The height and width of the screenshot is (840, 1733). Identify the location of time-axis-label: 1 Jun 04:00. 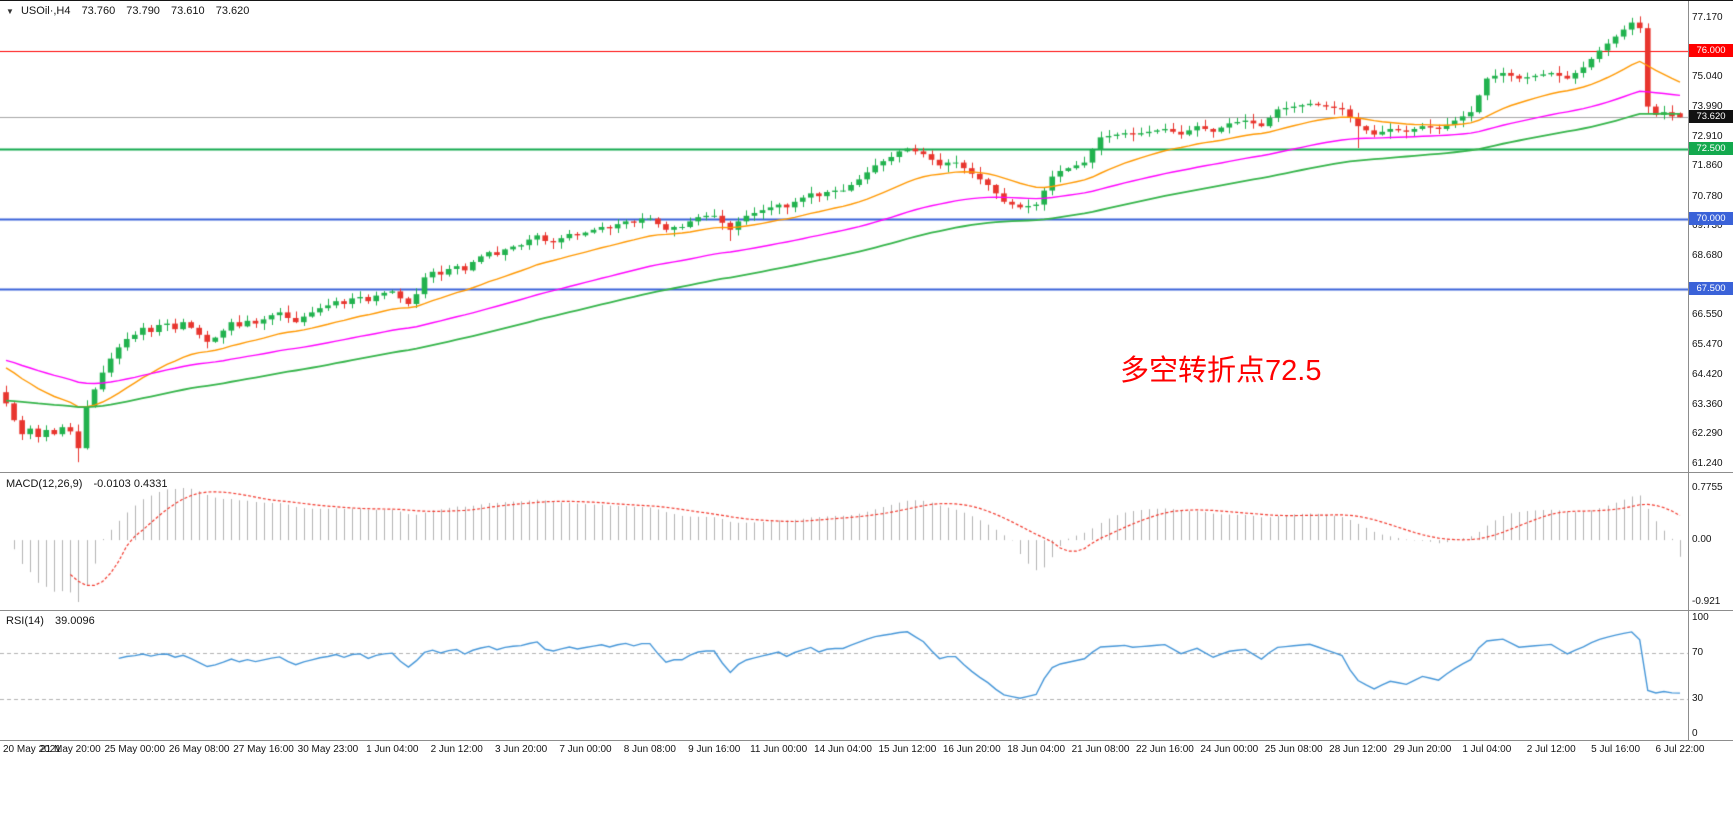
(392, 749).